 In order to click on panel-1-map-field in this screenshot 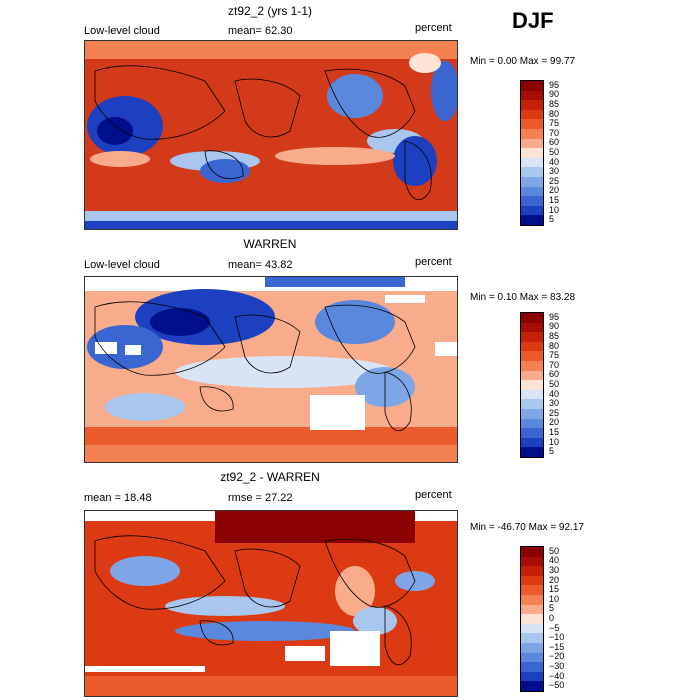, I will do `click(271, 135)`.